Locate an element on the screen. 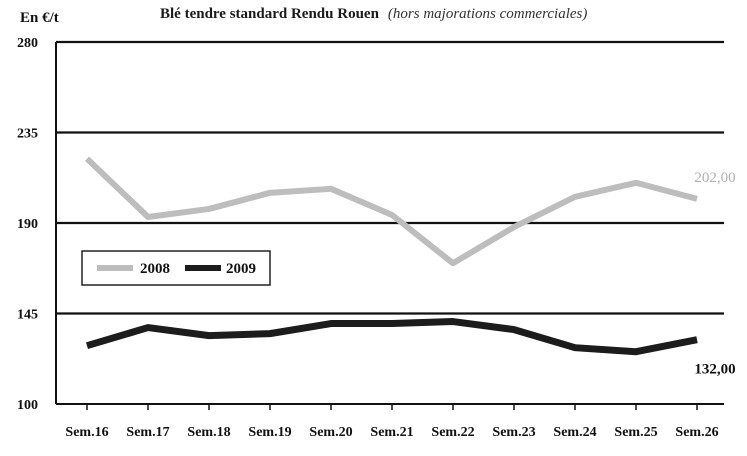 Image resolution: width=747 pixels, height=456 pixels. x-tick-label: Sem.25 is located at coordinates (635, 432).